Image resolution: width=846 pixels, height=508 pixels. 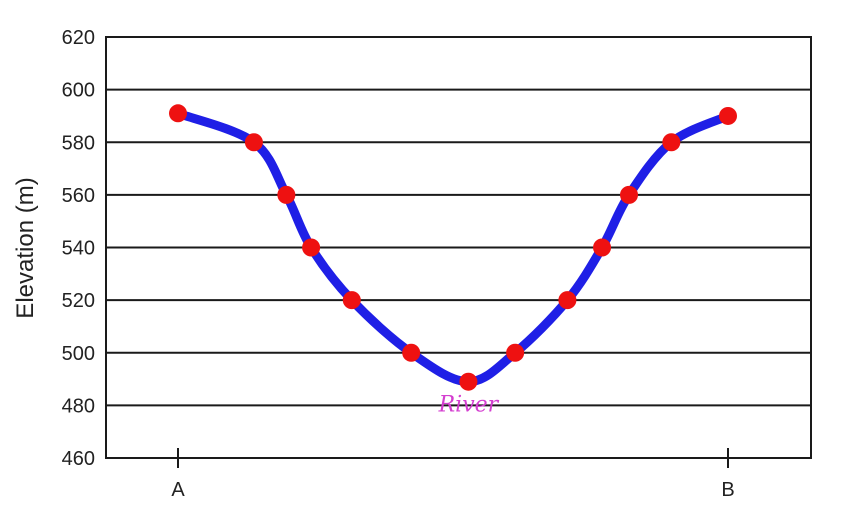 What do you see at coordinates (78, 459) in the screenshot?
I see `y-tick-label: 460` at bounding box center [78, 459].